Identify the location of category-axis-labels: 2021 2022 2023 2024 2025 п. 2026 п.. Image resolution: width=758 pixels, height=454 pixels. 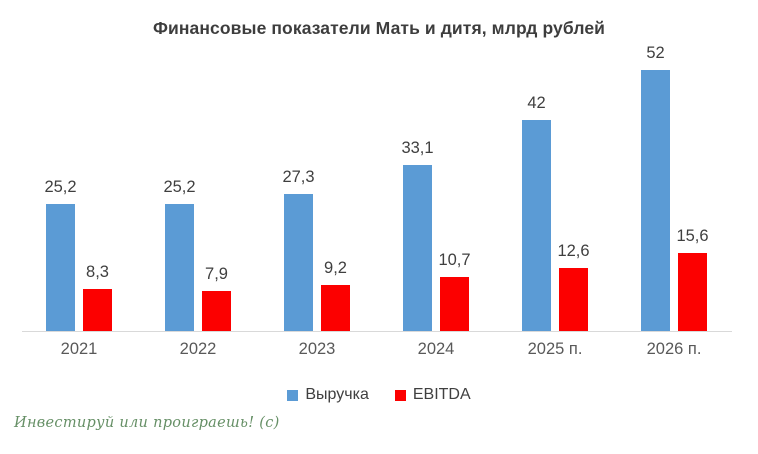
(379, 355).